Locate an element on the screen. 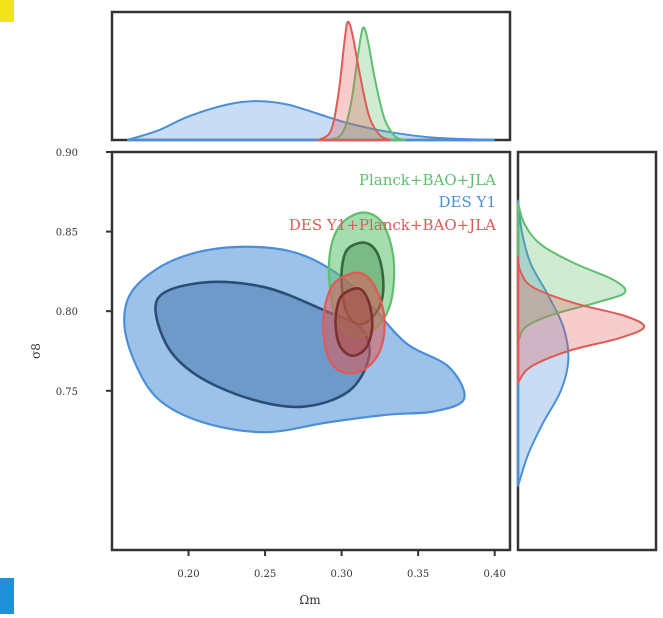 Image resolution: width=663 pixels, height=618 pixels. y-tick-label: 0.90 is located at coordinates (67, 153).